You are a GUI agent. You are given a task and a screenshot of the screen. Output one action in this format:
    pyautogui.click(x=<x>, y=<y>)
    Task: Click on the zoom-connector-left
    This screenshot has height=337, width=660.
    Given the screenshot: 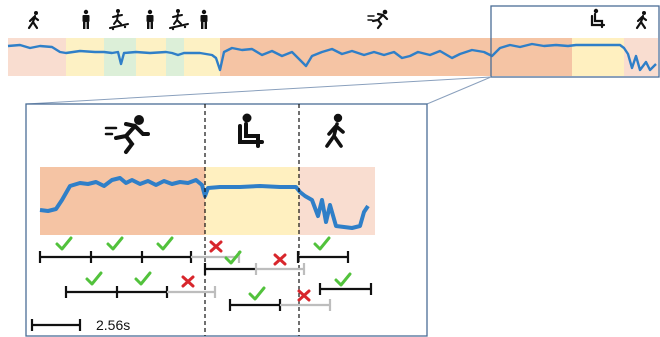 What is the action you would take?
    pyautogui.click(x=258, y=90)
    